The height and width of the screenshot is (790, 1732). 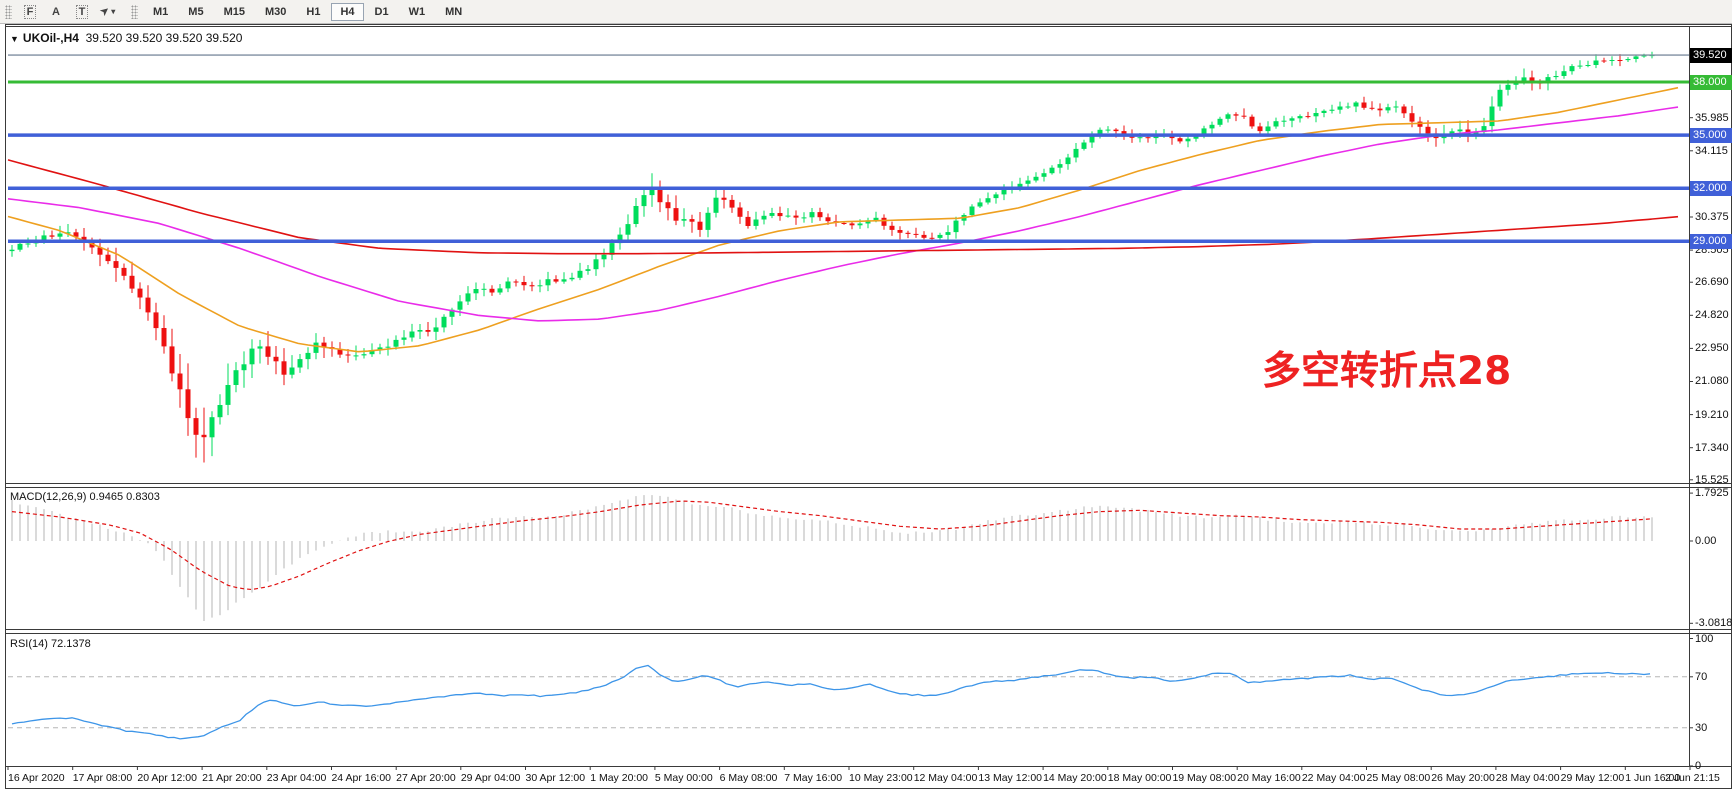 What do you see at coordinates (843, 207) in the screenshot?
I see `ma-slow-line` at bounding box center [843, 207].